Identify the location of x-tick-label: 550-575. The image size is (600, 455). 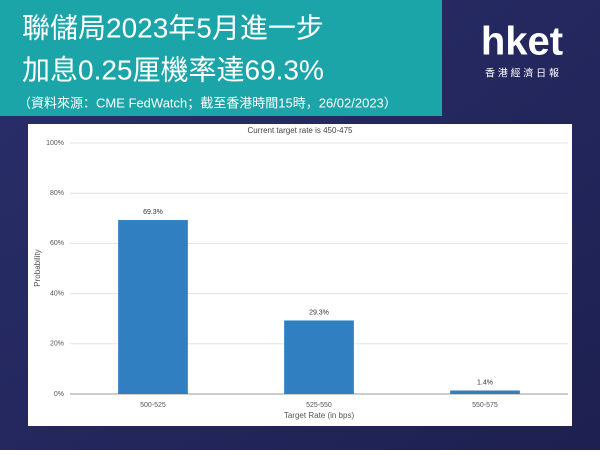
(485, 405).